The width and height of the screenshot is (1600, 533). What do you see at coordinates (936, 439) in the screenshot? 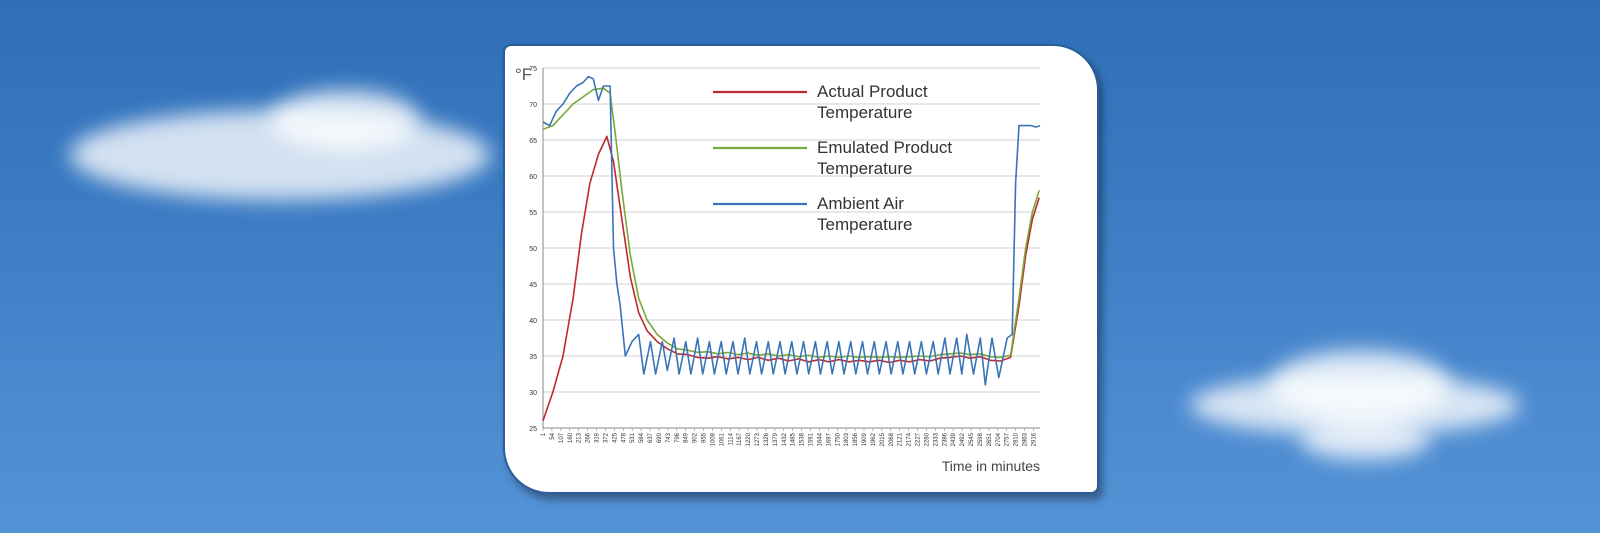
I see `x-tick-label: 2333` at bounding box center [936, 439].